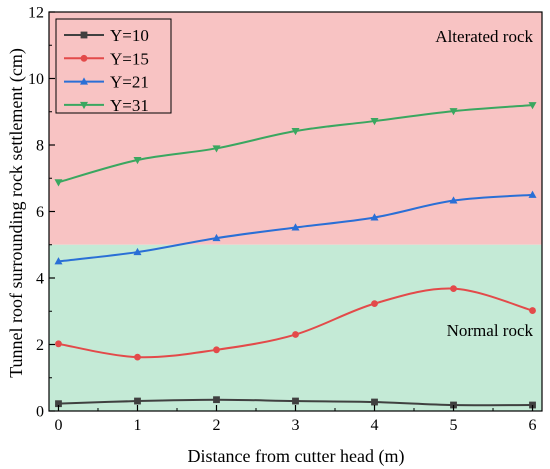 The height and width of the screenshot is (469, 550). I want to click on legend: Y=10 Y=15 Y=21 Y=31, so click(113, 66).